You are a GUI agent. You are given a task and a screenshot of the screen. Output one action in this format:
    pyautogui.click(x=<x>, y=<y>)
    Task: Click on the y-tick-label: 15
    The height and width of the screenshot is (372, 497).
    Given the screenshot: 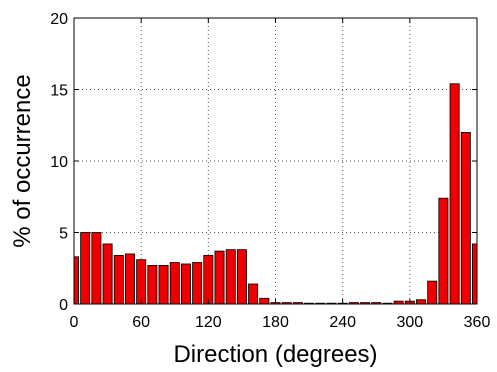 What is the action you would take?
    pyautogui.click(x=59, y=91)
    